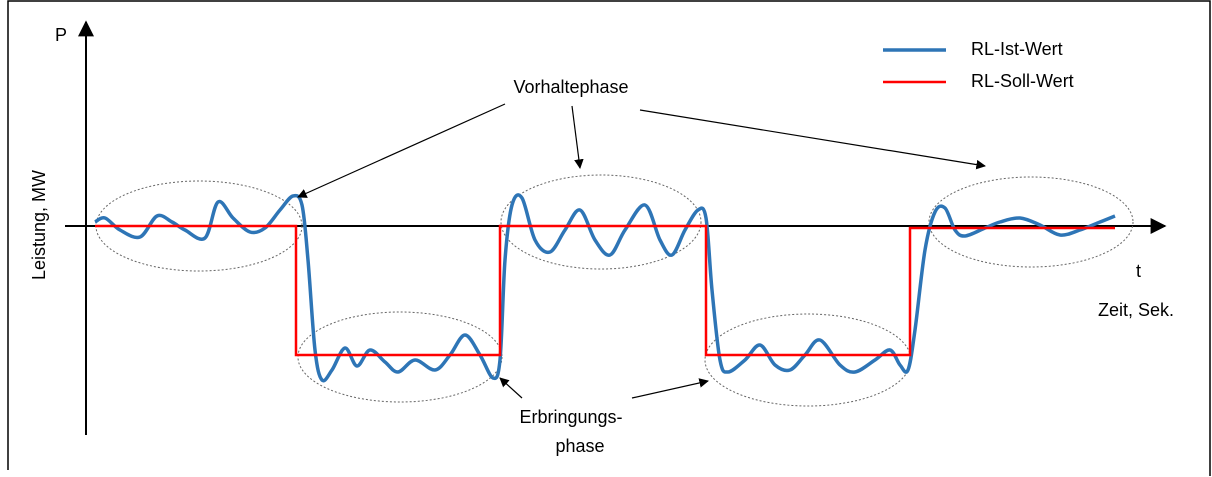 Image resolution: width=1212 pixels, height=477 pixels. What do you see at coordinates (570, 417) in the screenshot?
I see `annotation: Erbringungs-` at bounding box center [570, 417].